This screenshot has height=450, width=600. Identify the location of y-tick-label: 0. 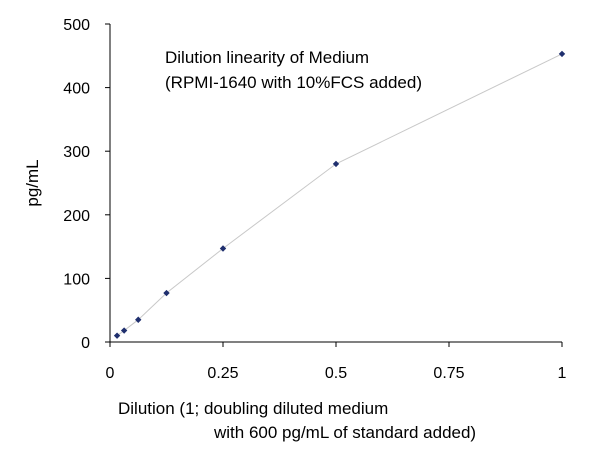
(85, 343).